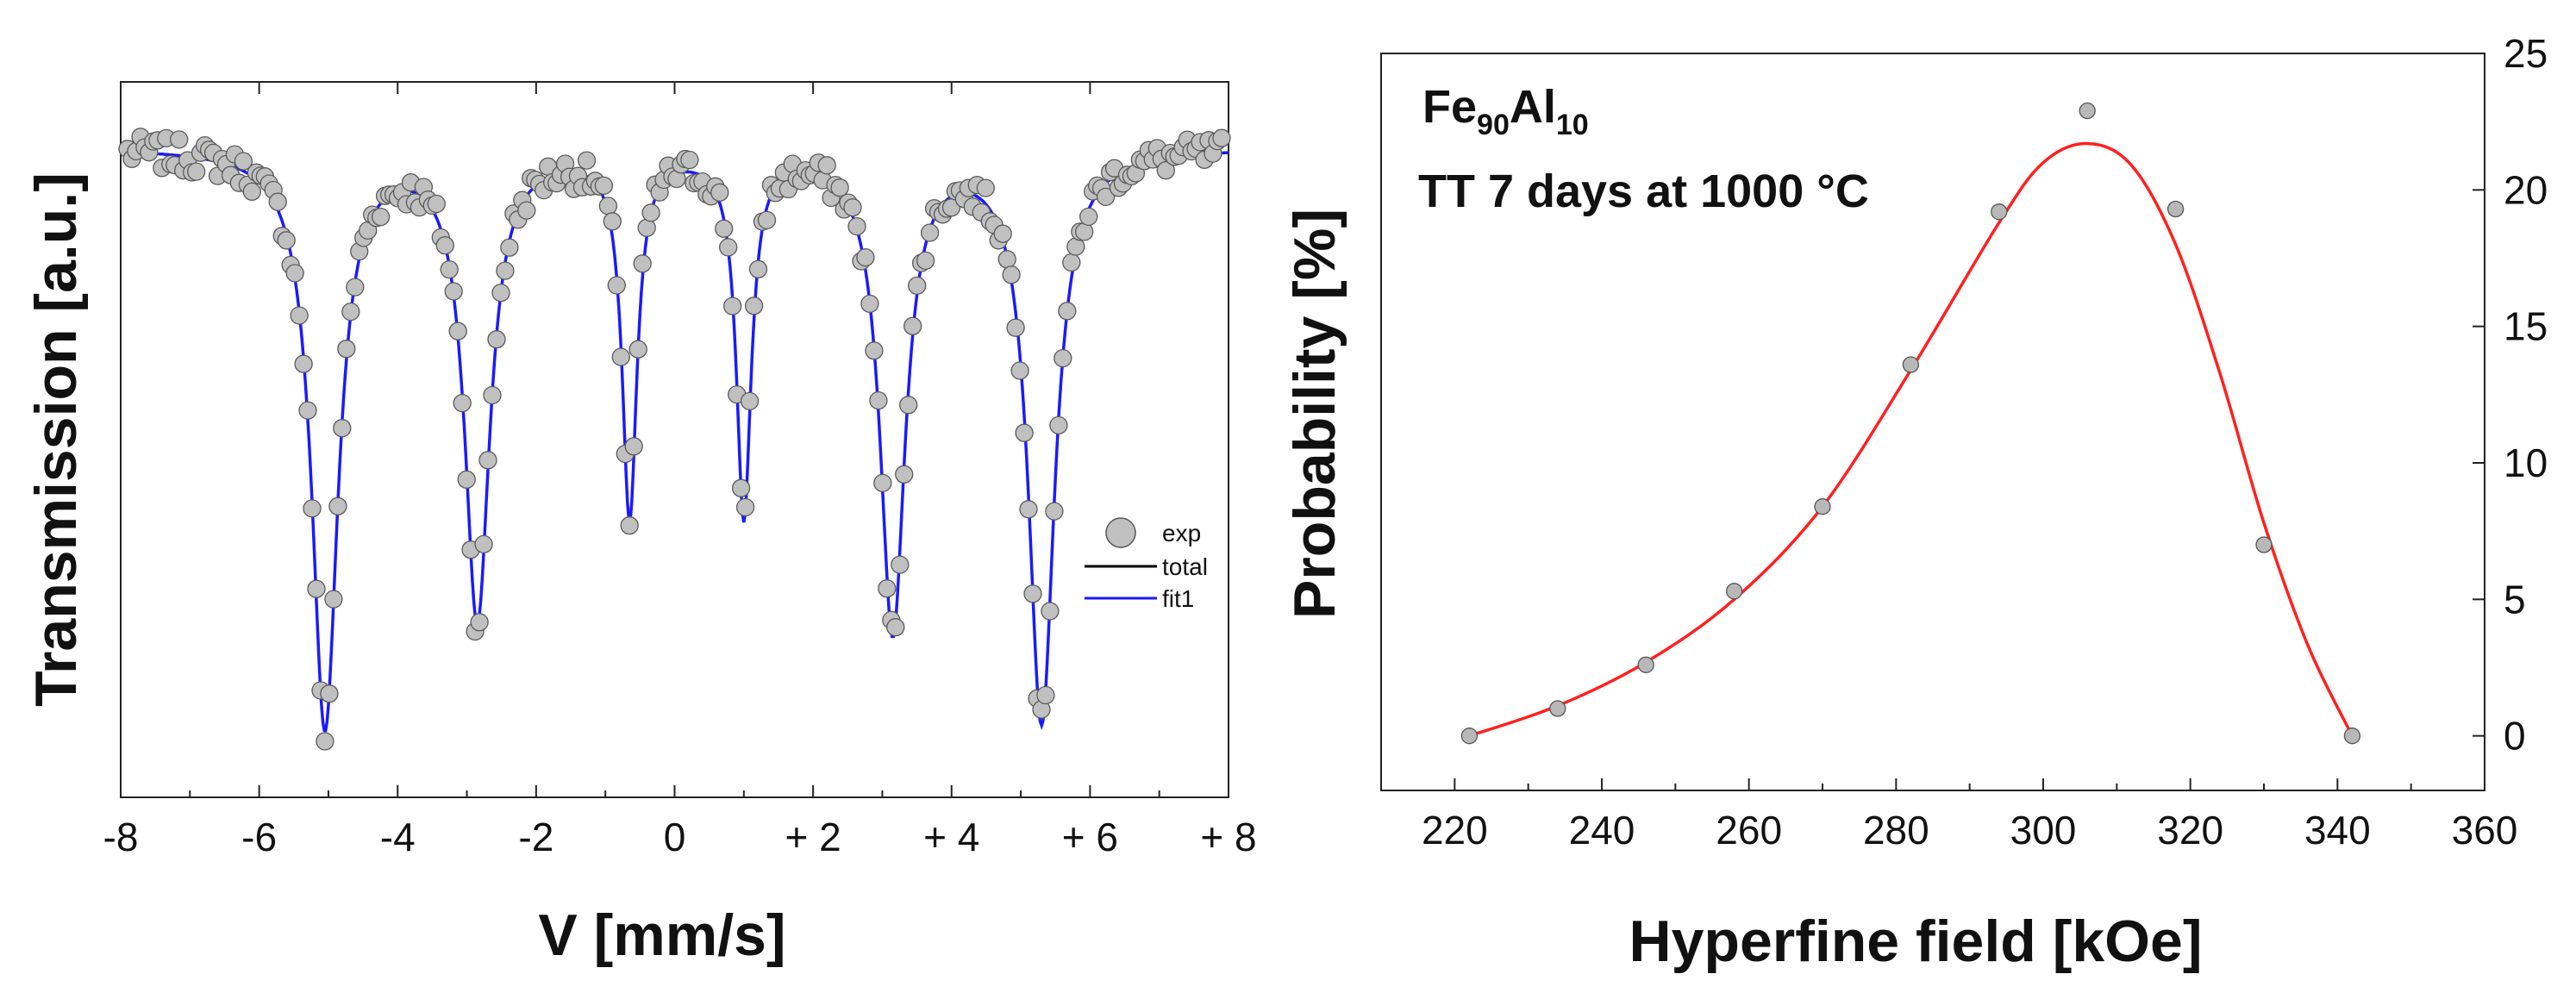 The width and height of the screenshot is (2576, 993). I want to click on plot1-y-axis-label: Transmission [a.u.], so click(56, 439).